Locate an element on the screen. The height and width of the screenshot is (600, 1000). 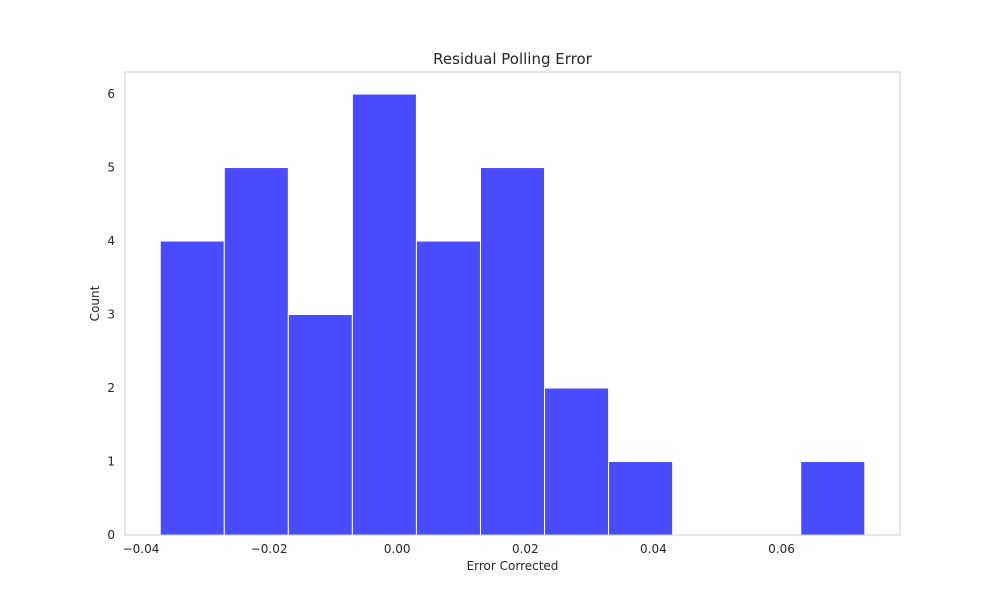
y-tick-label: 3 is located at coordinates (111, 315).